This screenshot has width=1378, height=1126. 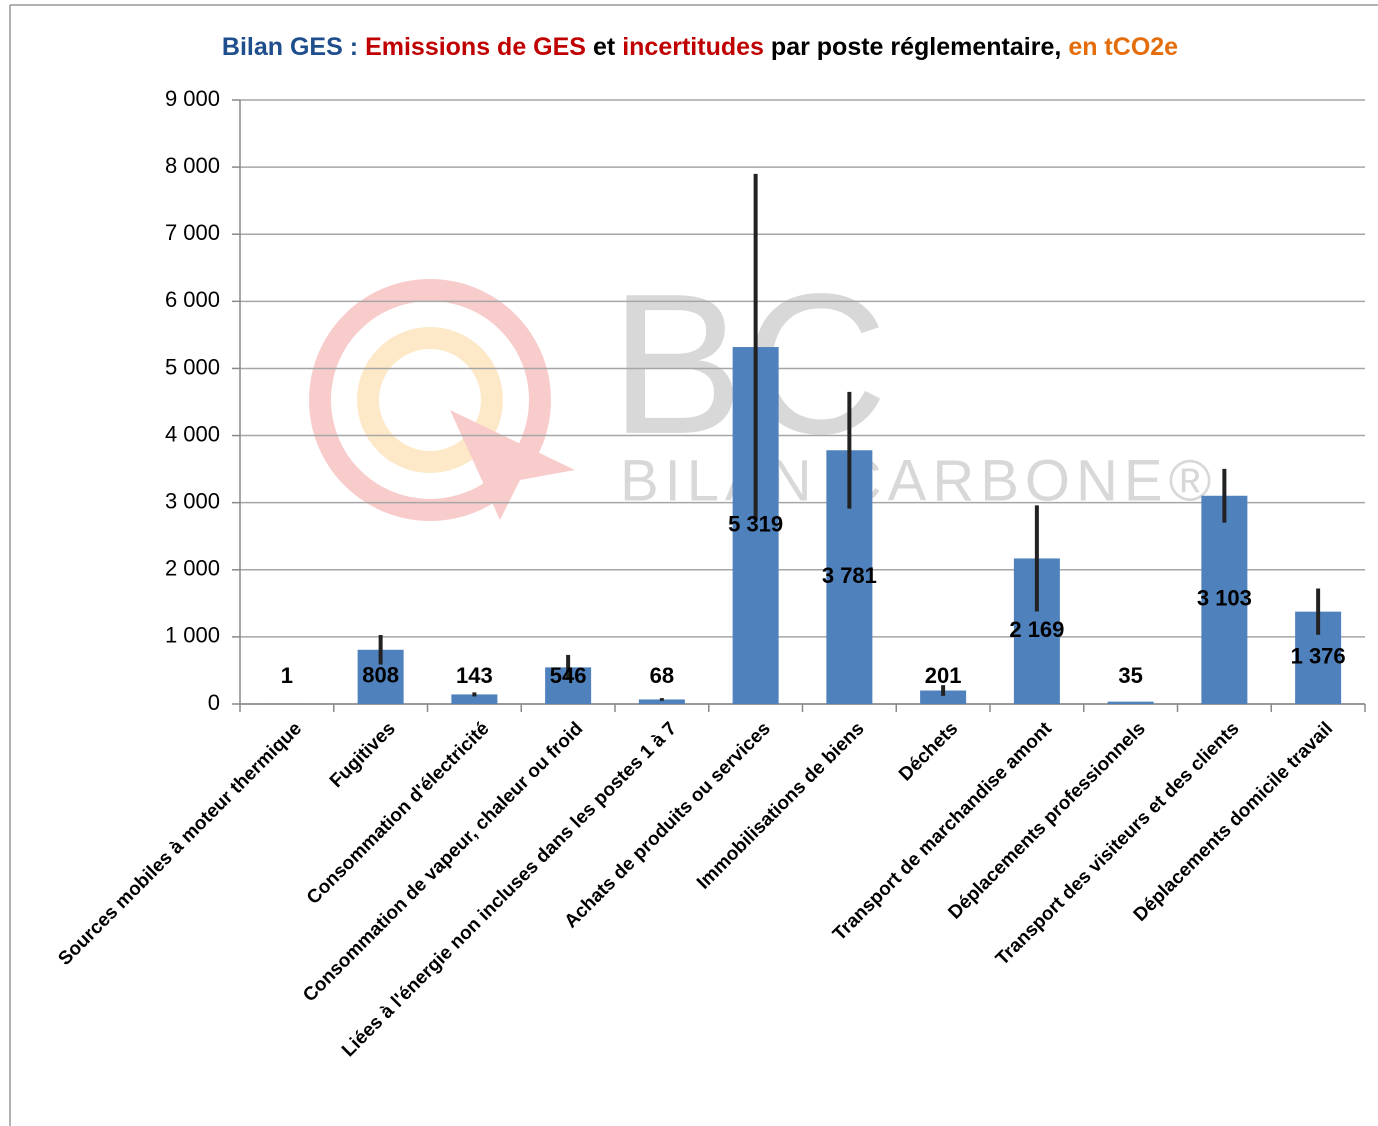 What do you see at coordinates (604, 47) in the screenshot?
I see `title-part: et` at bounding box center [604, 47].